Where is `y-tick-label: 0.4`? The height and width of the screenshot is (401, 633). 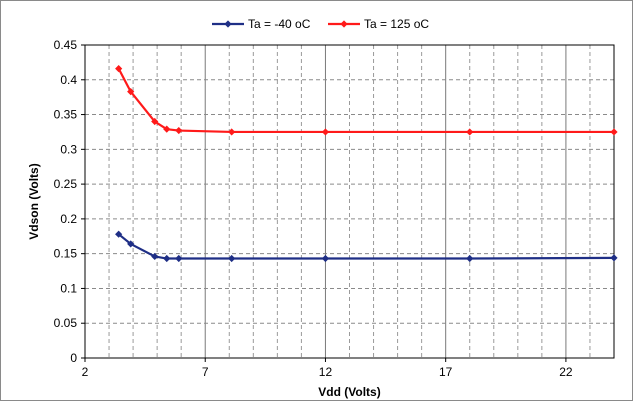 y-tick-label: 0.4 is located at coordinates (68, 80).